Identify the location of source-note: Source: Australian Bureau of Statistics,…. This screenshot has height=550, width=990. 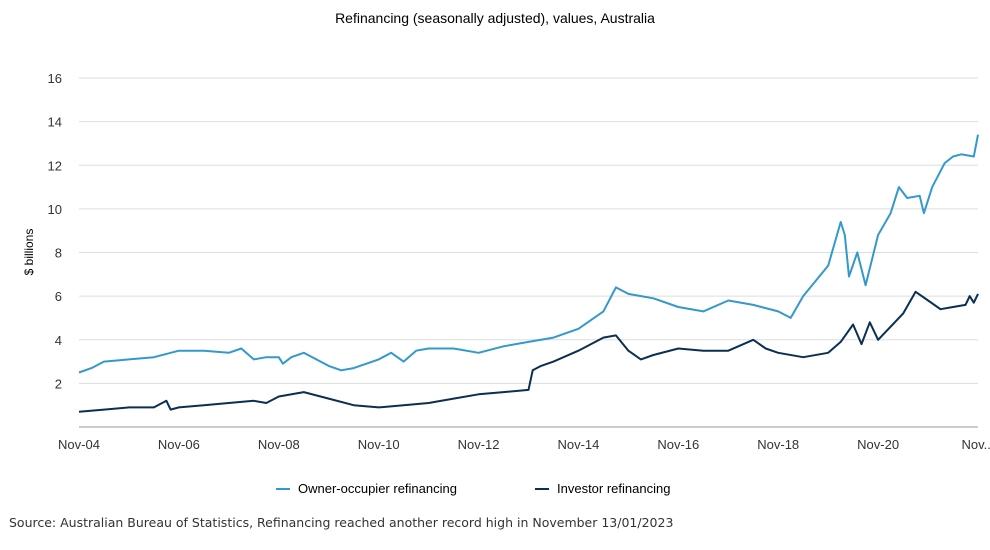
(341, 522).